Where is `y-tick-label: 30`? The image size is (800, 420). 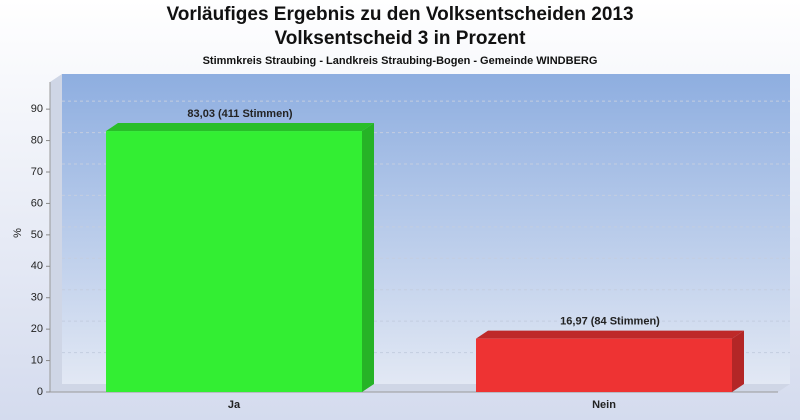 y-tick-label: 30 is located at coordinates (37, 298).